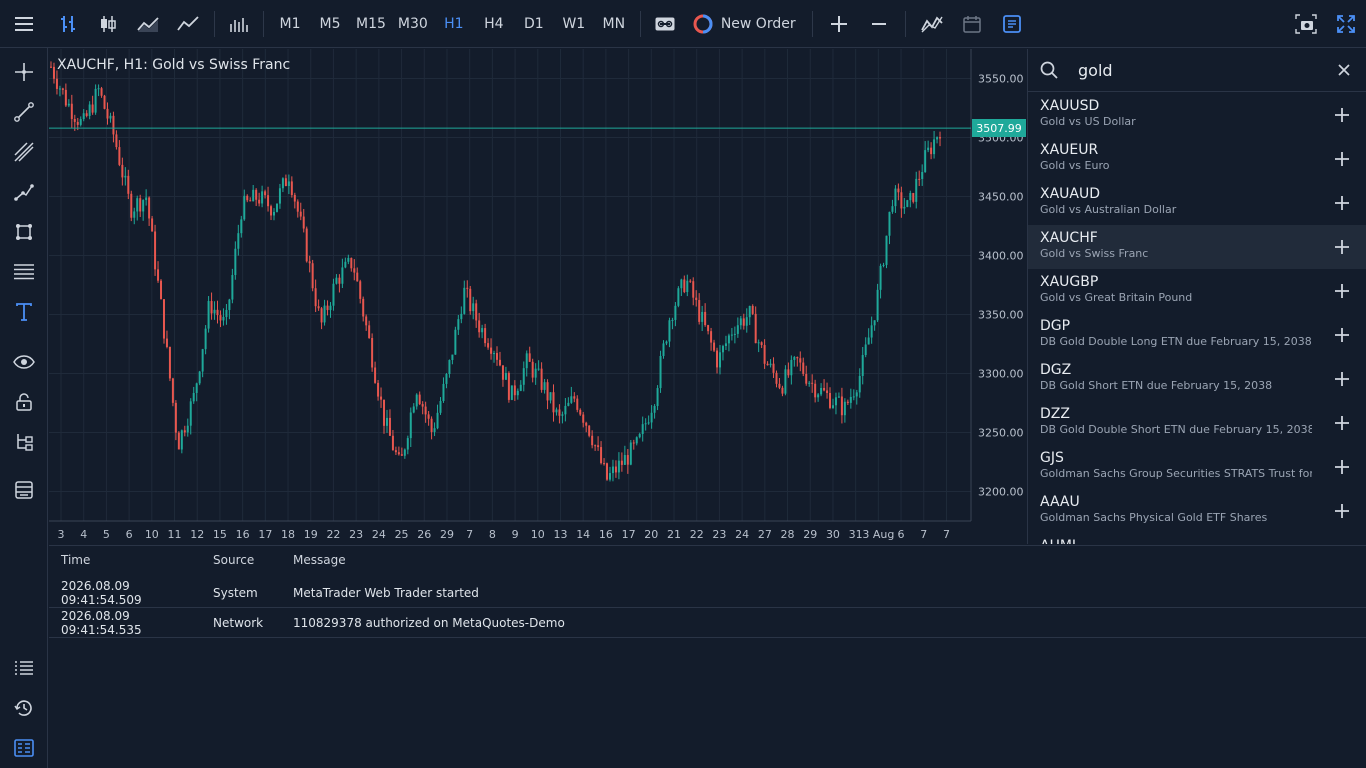 Image resolution: width=1366 pixels, height=768 pixels. What do you see at coordinates (533, 23) in the screenshot?
I see `timeframe-d1: D1` at bounding box center [533, 23].